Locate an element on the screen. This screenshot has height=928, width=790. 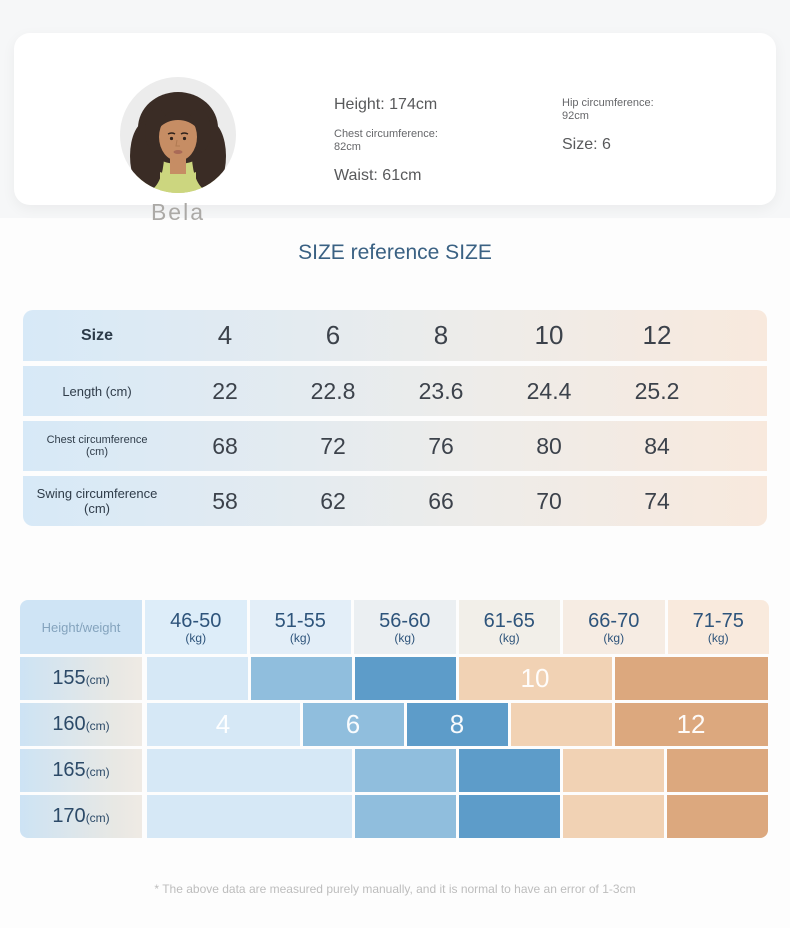
matrix-weight-range: 66-70 is located at coordinates (614, 620).